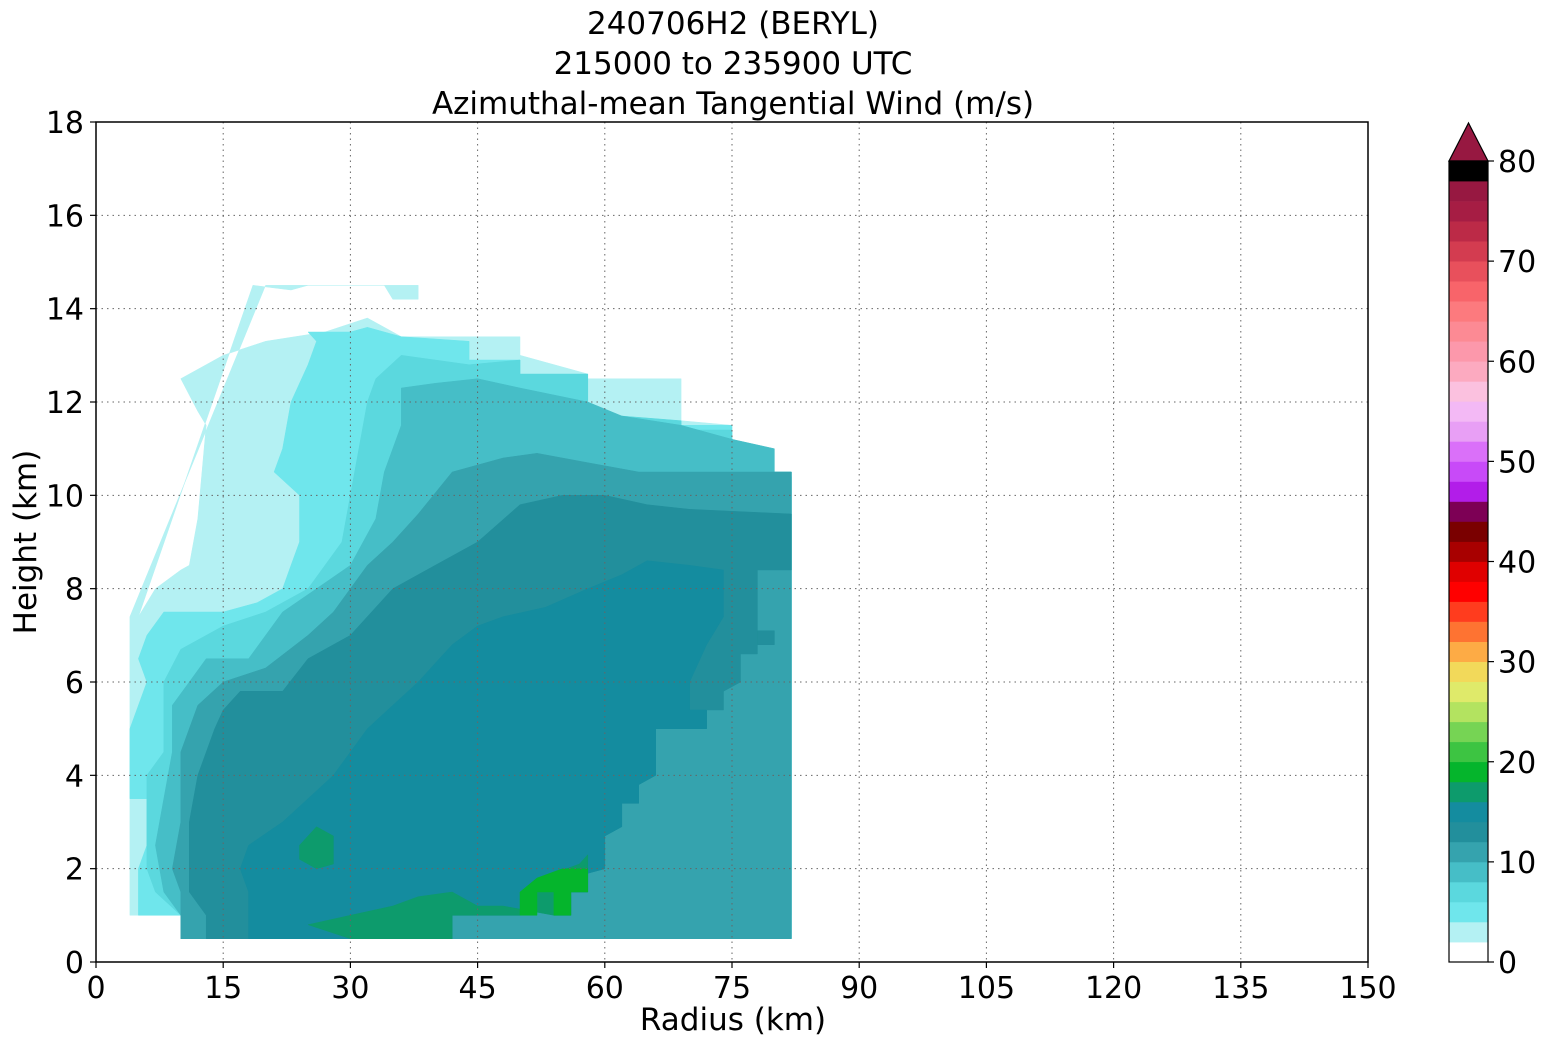  Describe the element at coordinates (26, 542) in the screenshot. I see `y-axis-label: Height (km)` at that location.